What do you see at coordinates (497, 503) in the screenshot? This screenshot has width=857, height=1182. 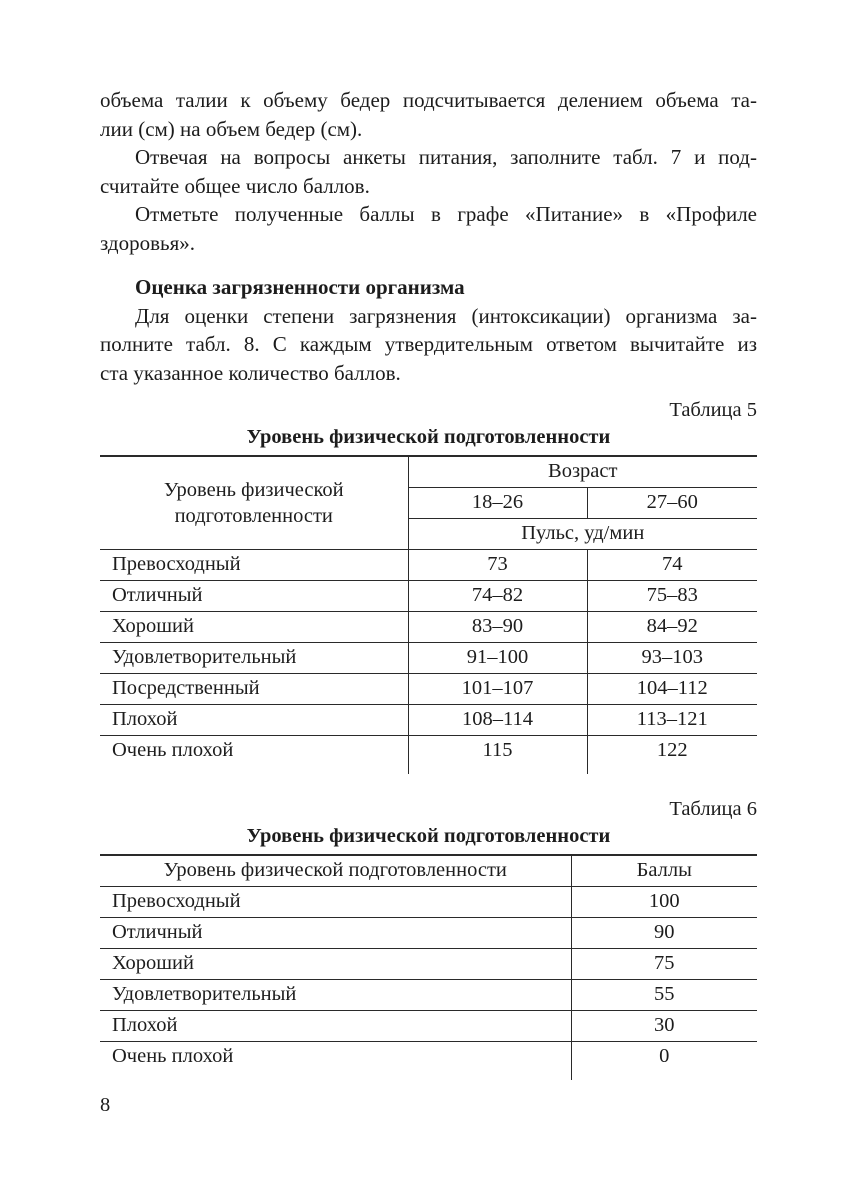 I see `table5-header-age-group-1: 18–26` at bounding box center [497, 503].